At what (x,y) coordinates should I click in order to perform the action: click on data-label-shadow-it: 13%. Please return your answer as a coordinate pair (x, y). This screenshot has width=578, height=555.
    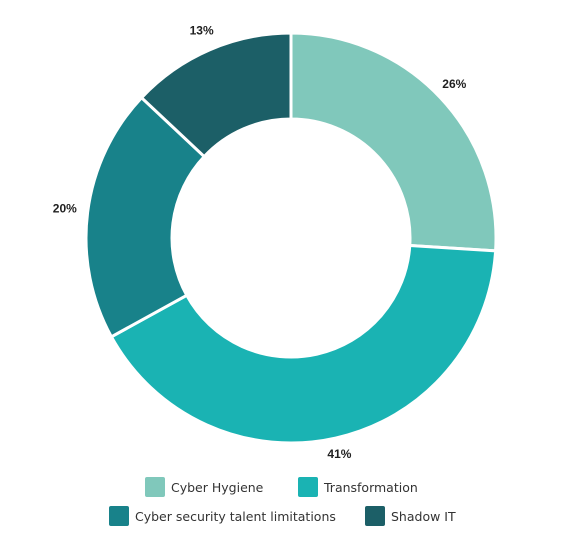
    Looking at the image, I should click on (202, 31).